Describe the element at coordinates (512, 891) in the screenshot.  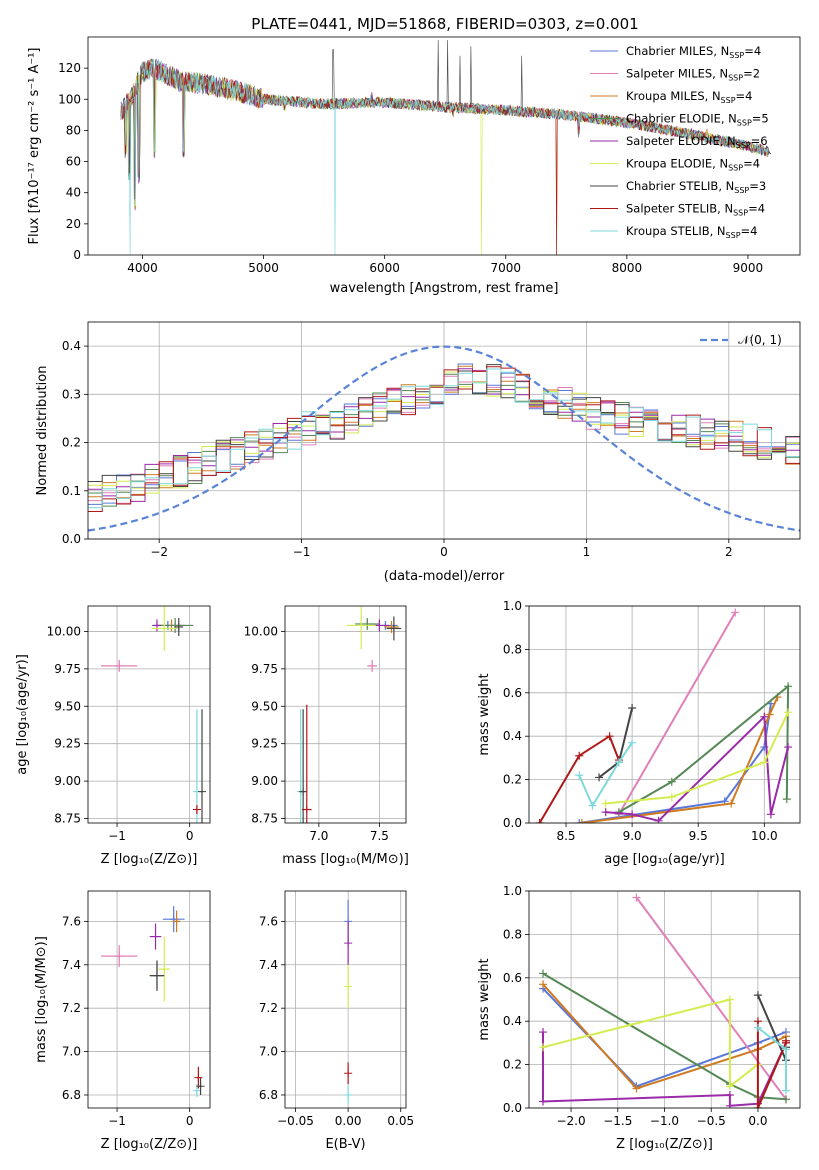
I see `y-tick-label: 1.0` at that location.